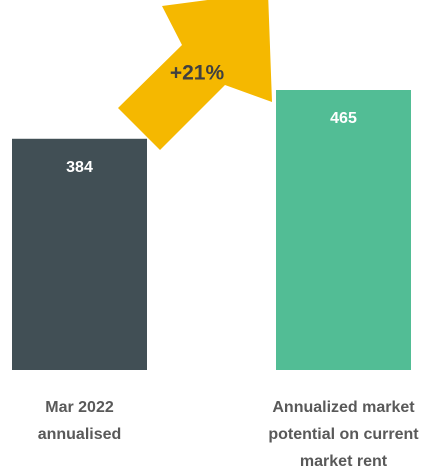  Describe the element at coordinates (344, 461) in the screenshot. I see `category-line: market rent` at that location.